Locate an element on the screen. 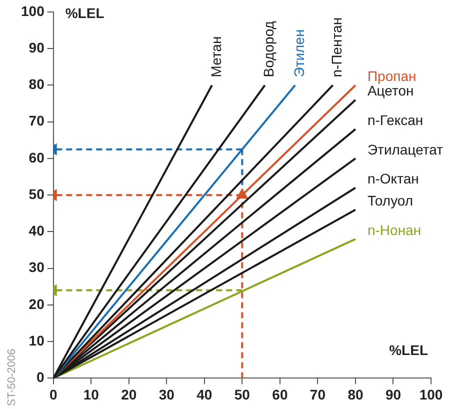 The width and height of the screenshot is (459, 409). y-tick-label: 80 is located at coordinates (36, 84).